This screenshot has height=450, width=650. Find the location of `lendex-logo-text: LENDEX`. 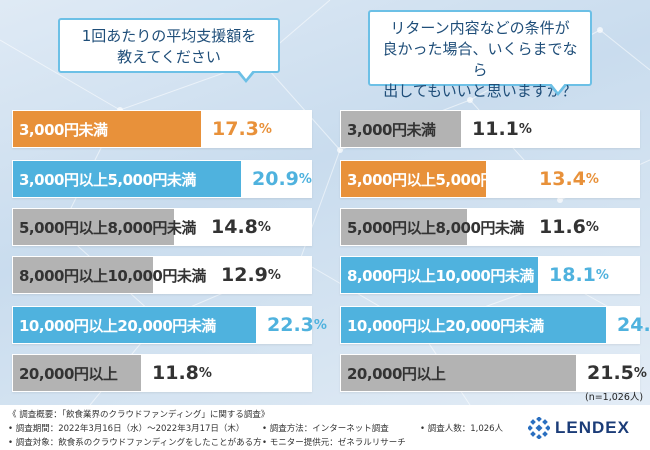

lendex-logo-text: LENDEX is located at coordinates (592, 427).